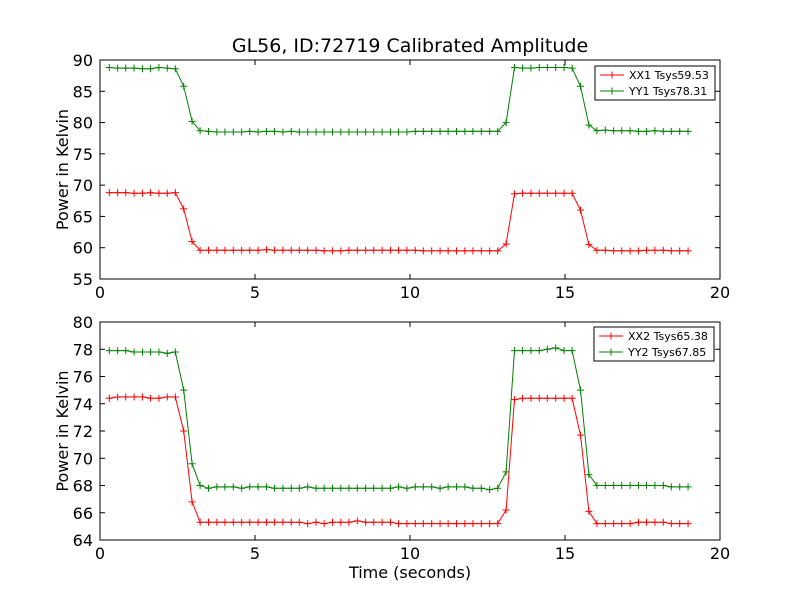 This screenshot has height=600, width=800. Describe the element at coordinates (83, 185) in the screenshot. I see `y-tick-label: 70` at that location.